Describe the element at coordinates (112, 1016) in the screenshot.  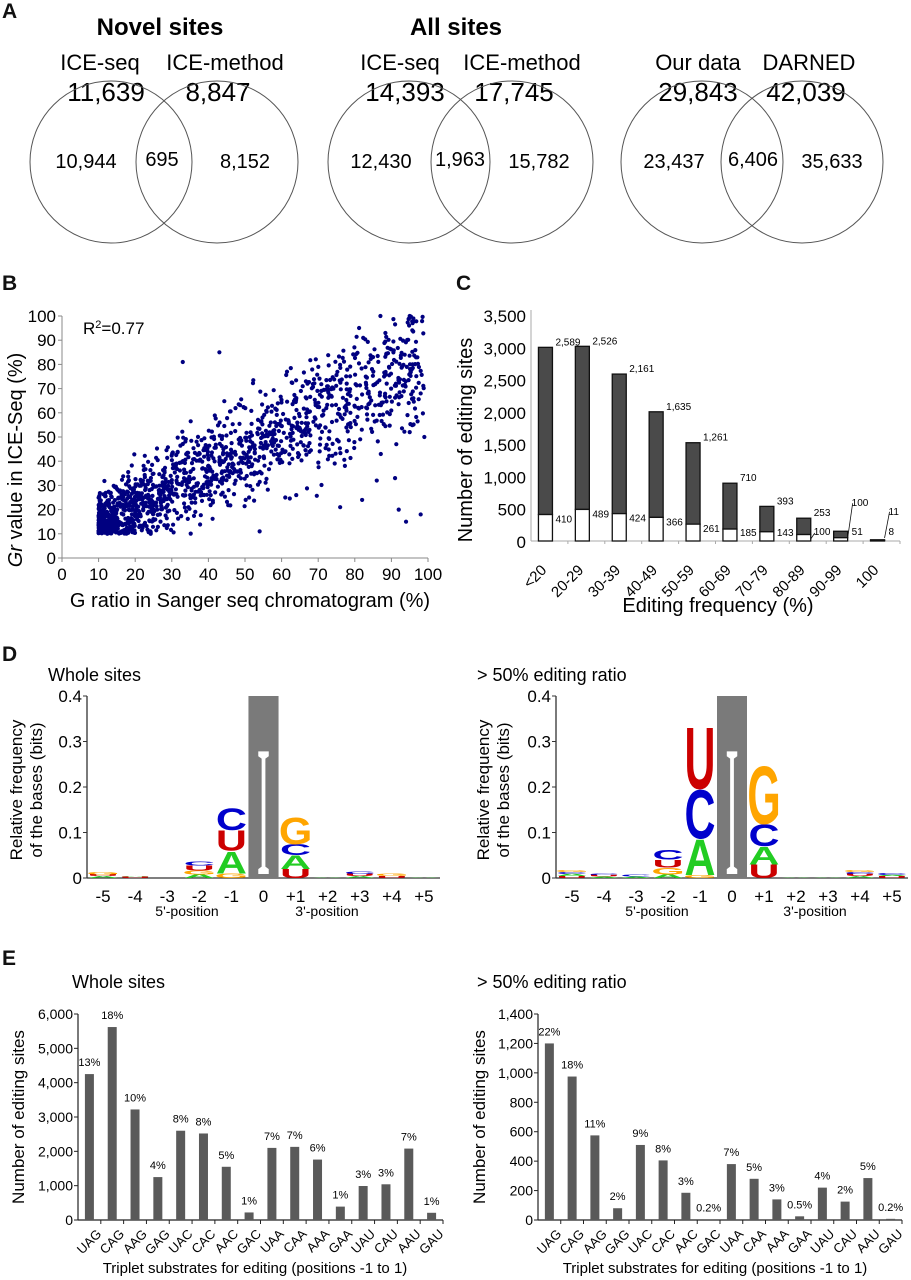
I see `bar-percent-label: 18%` at that location.